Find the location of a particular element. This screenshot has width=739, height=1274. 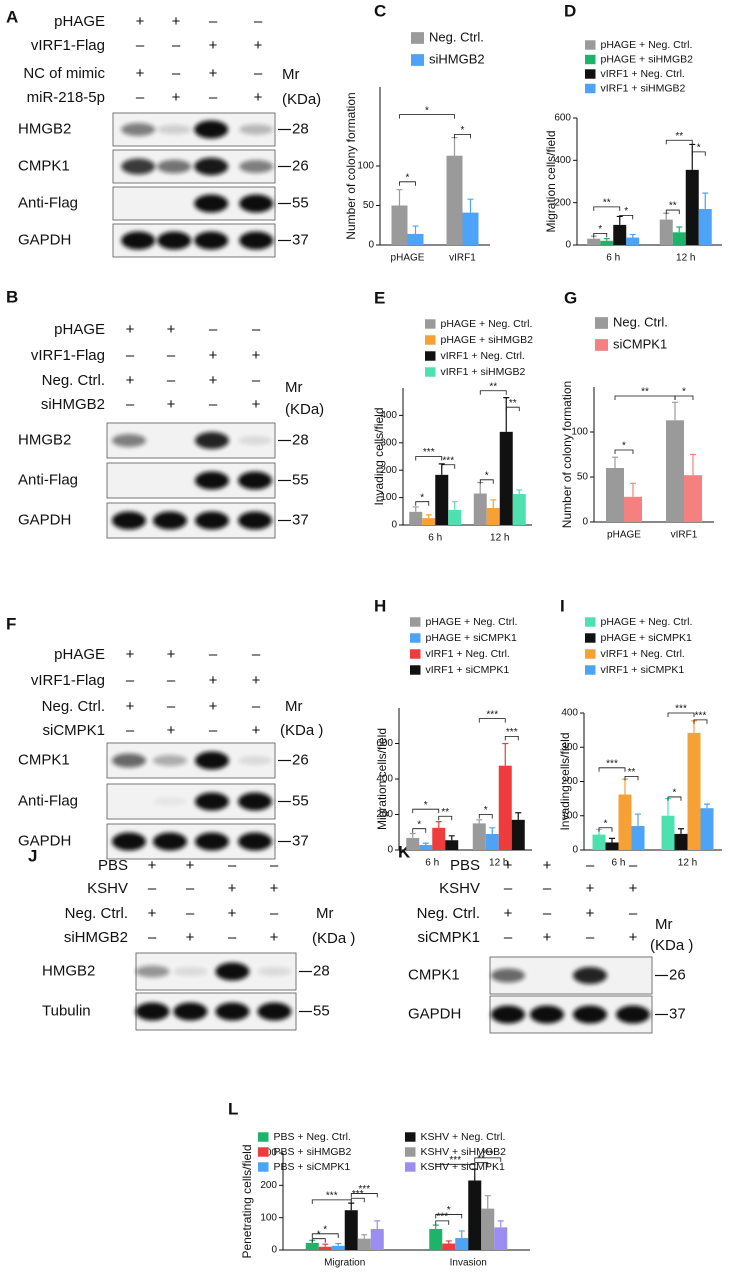

y-tick-label: 200 is located at coordinates (268, 1185).